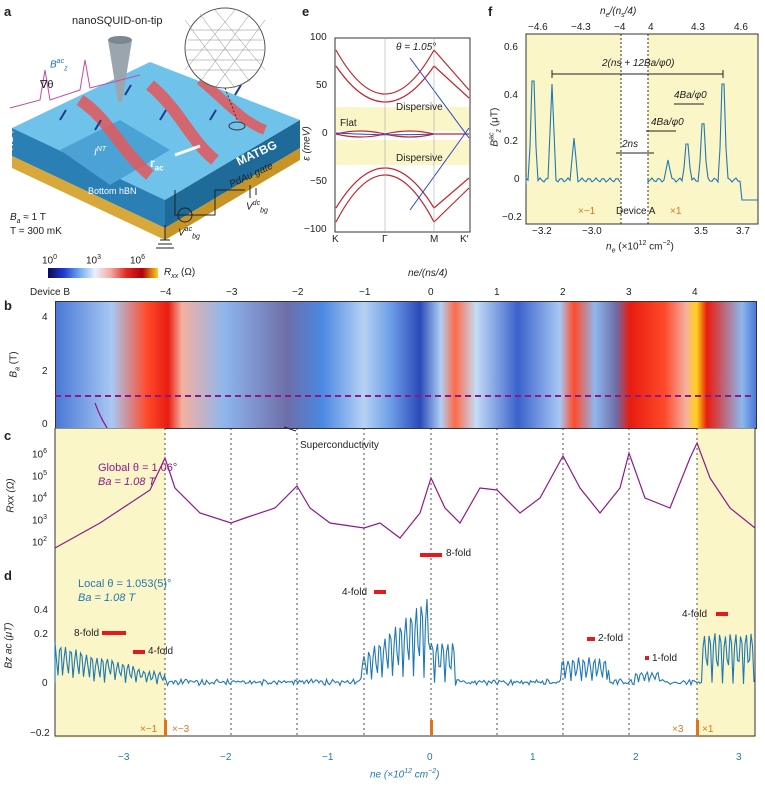  Describe the element at coordinates (511, 141) in the screenshot. I see `f-ytick-2: 0.2` at that location.